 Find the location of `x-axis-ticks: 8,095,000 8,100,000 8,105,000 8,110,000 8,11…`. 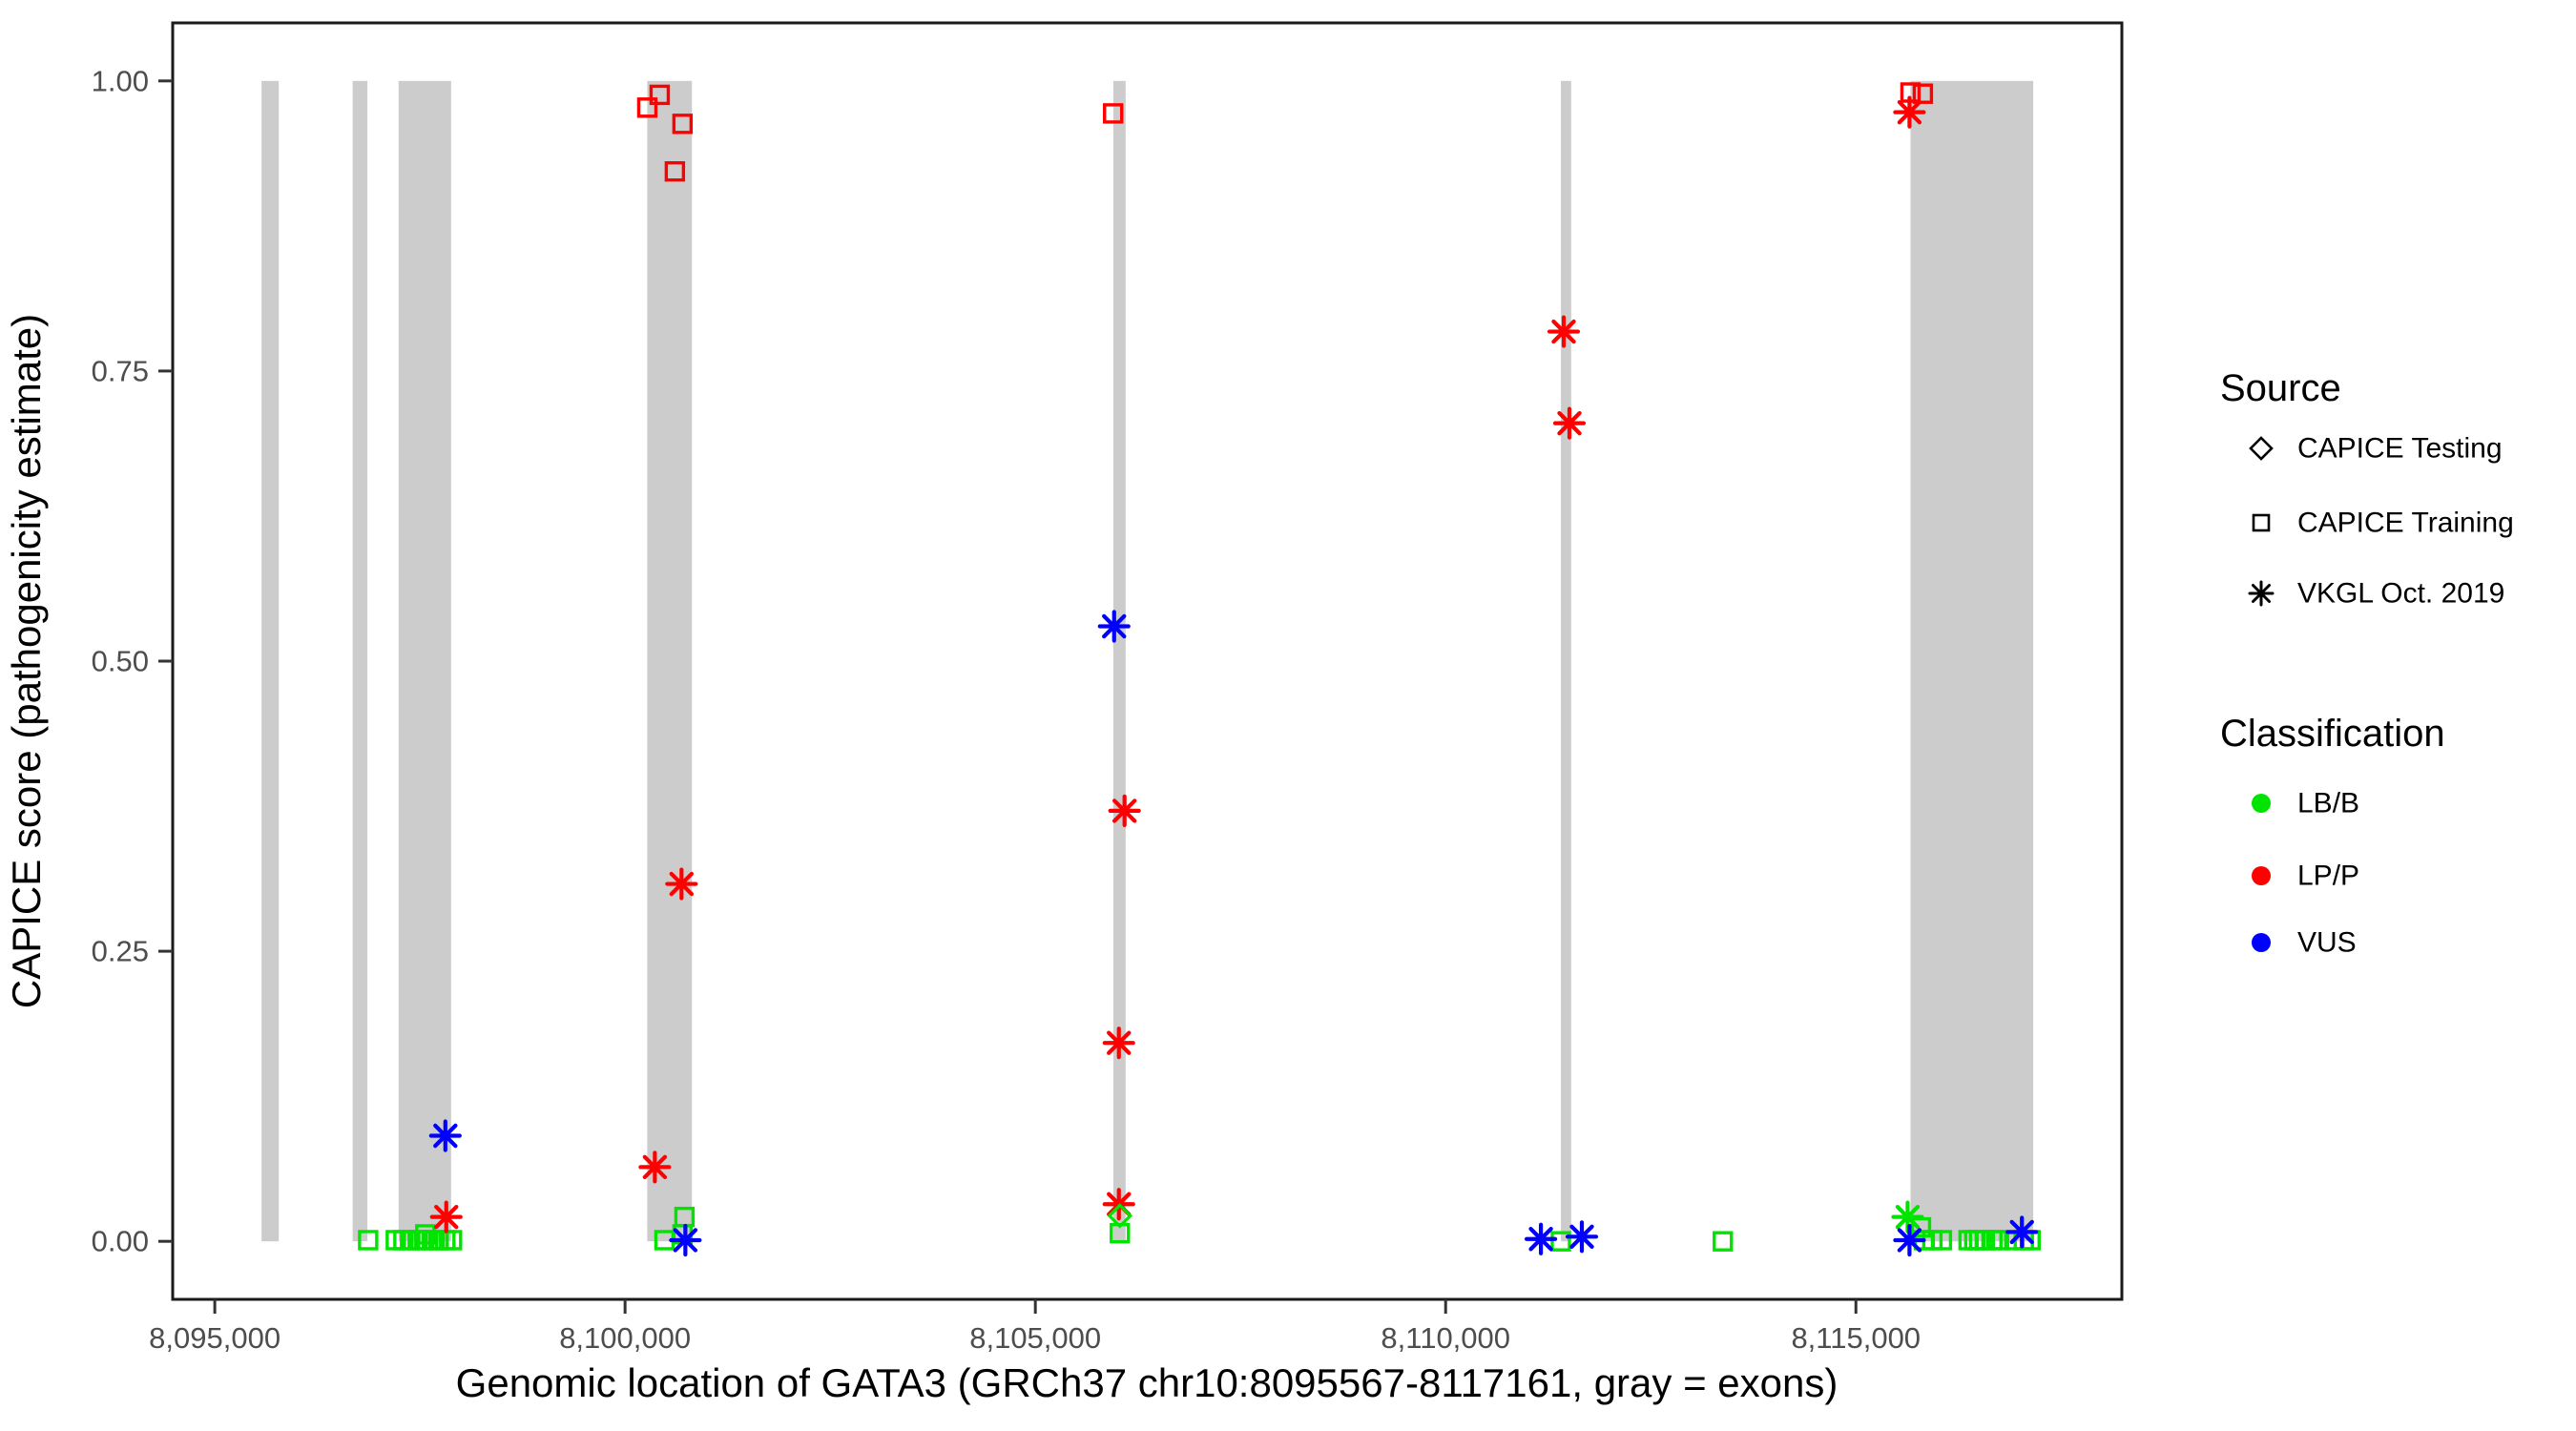

x-axis-ticks: 8,095,000 8,100,000 8,105,000 8,110,000 8,11… is located at coordinates (1035, 1327).